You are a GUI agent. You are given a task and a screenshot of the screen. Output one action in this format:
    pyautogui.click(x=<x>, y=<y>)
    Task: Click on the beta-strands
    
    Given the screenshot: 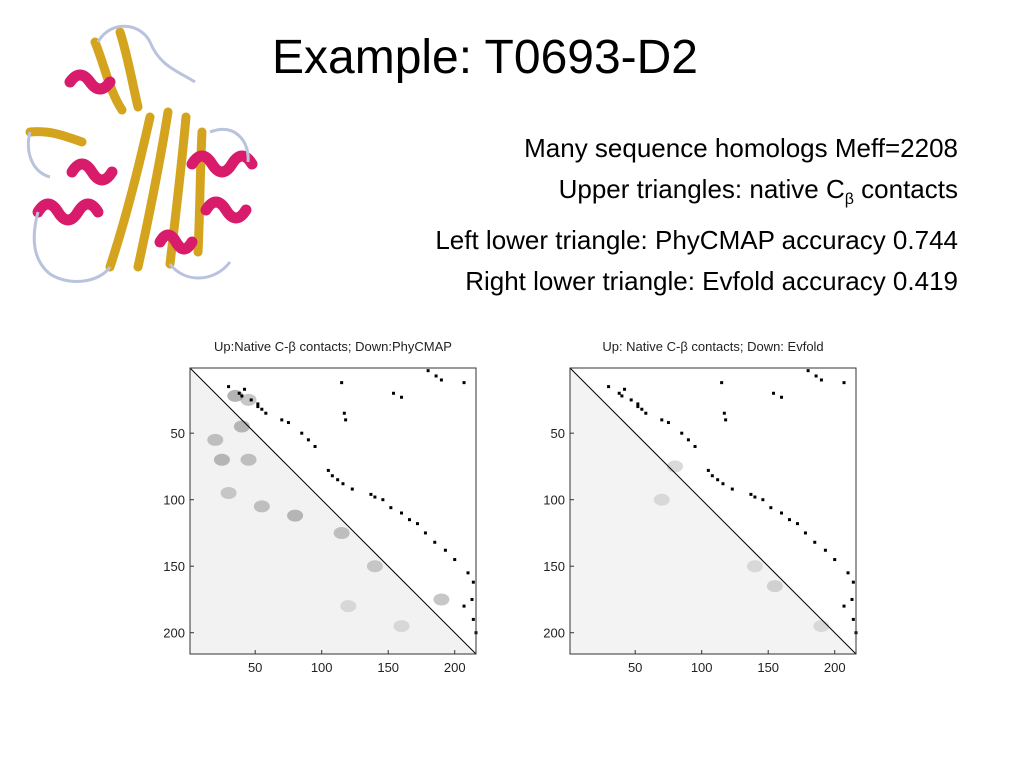 What is the action you would take?
    pyautogui.click(x=116, y=149)
    